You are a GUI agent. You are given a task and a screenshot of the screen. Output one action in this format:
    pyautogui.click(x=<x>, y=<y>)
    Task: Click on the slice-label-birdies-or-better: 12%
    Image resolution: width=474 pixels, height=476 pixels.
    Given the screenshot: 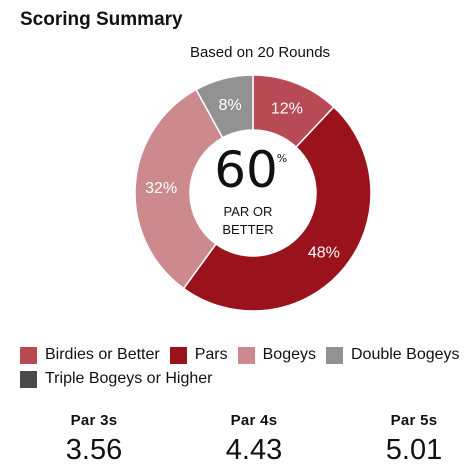 What is the action you would take?
    pyautogui.click(x=287, y=108)
    